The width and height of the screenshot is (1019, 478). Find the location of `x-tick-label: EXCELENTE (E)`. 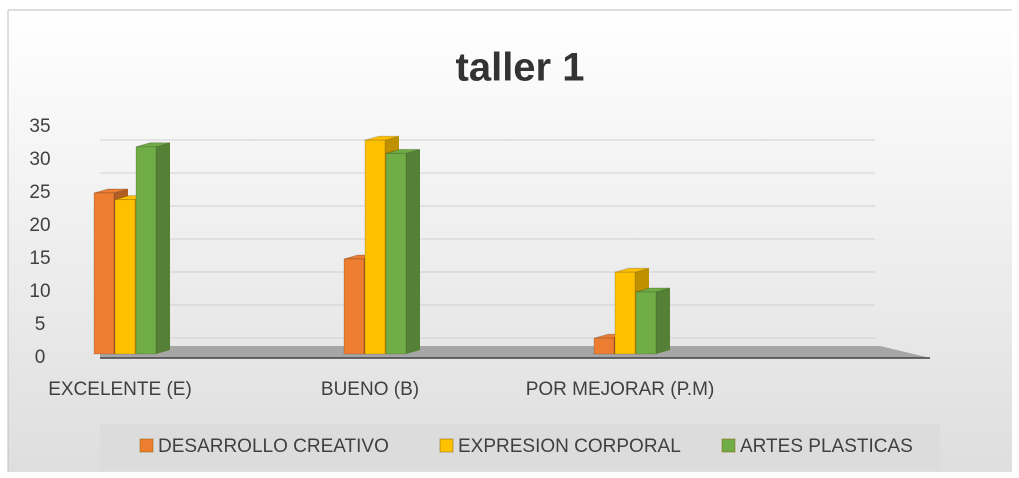

x-tick-label: EXCELENTE (E) is located at coordinates (120, 389).